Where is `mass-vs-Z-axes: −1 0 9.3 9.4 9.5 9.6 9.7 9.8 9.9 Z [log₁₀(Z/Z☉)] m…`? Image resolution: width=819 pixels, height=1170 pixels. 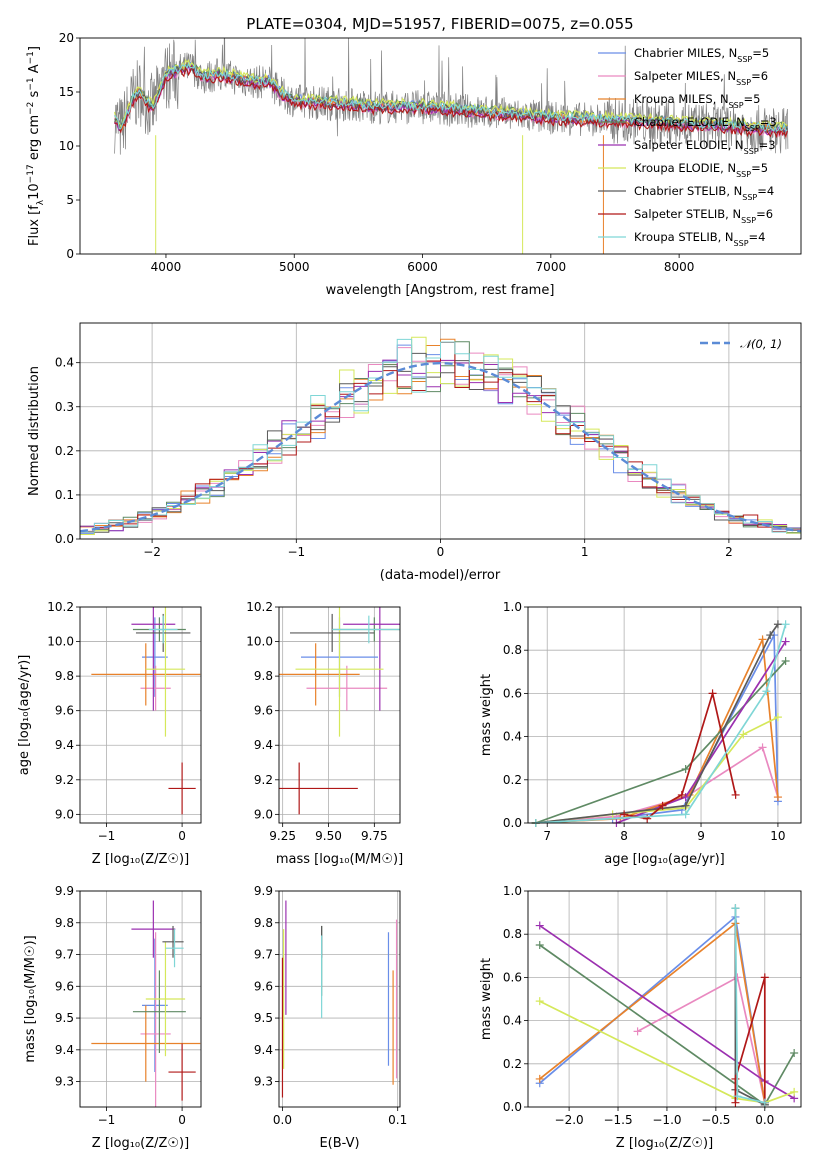 mass-vs-Z-axes: −1 0 9.3 9.4 9.5 9.6 9.7 9.8 9.9 Z [log₁₀(Z/Z☉)] m… is located at coordinates (112, 1017).